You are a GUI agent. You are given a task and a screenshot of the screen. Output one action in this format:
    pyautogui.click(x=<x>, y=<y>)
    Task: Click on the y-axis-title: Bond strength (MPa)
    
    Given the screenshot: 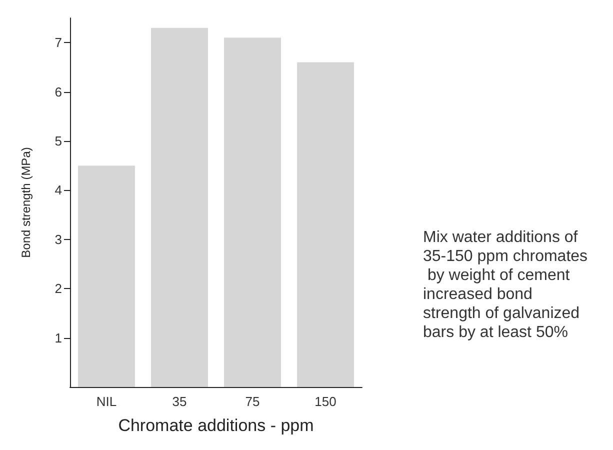 What is the action you would take?
    pyautogui.click(x=26, y=202)
    